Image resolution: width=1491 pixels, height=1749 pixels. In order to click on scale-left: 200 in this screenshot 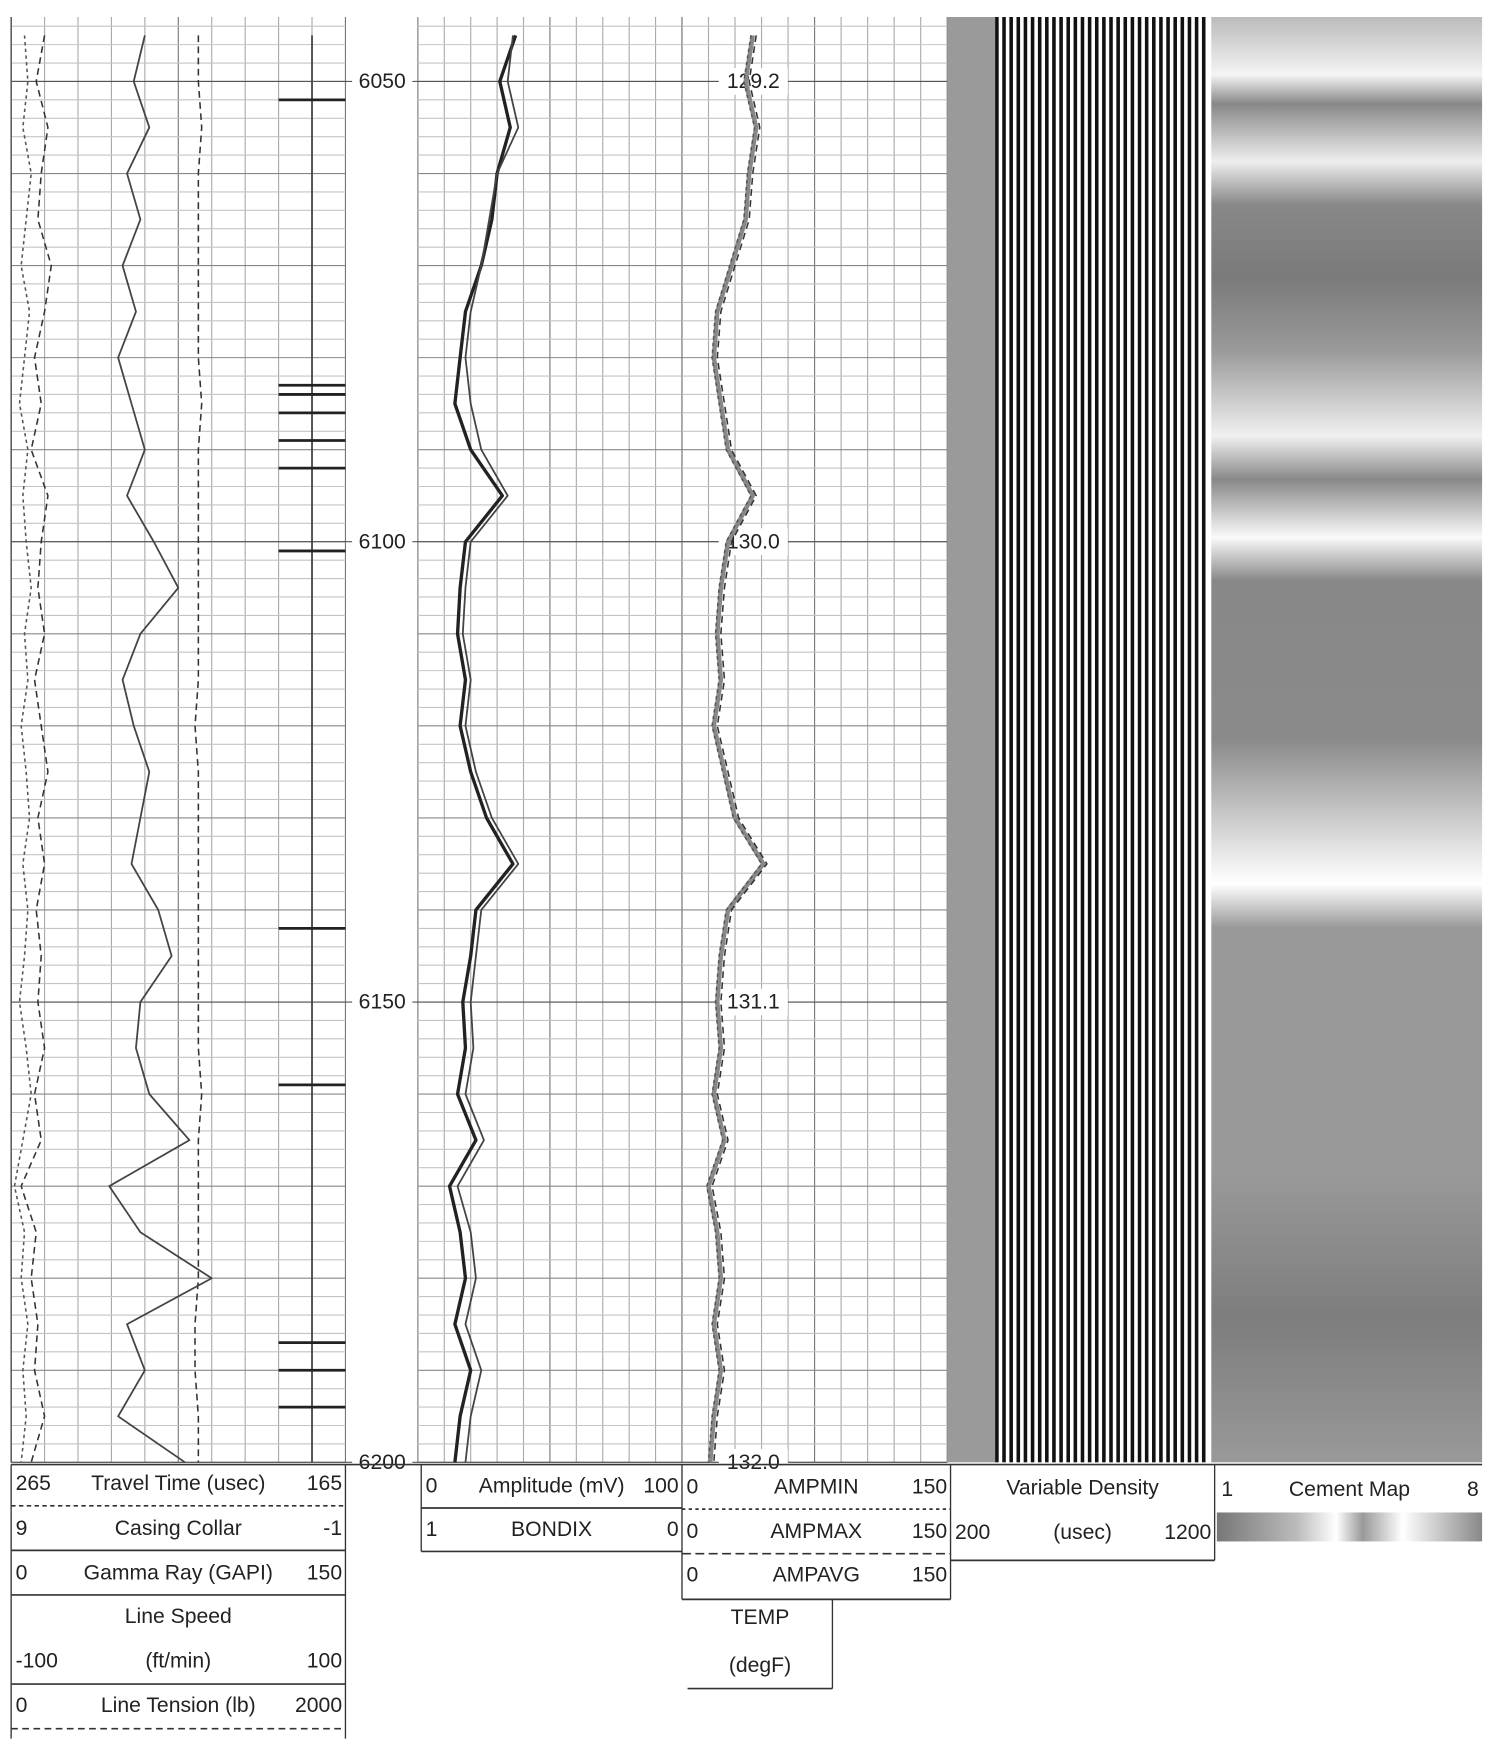, I will do `click(972, 1532)`.